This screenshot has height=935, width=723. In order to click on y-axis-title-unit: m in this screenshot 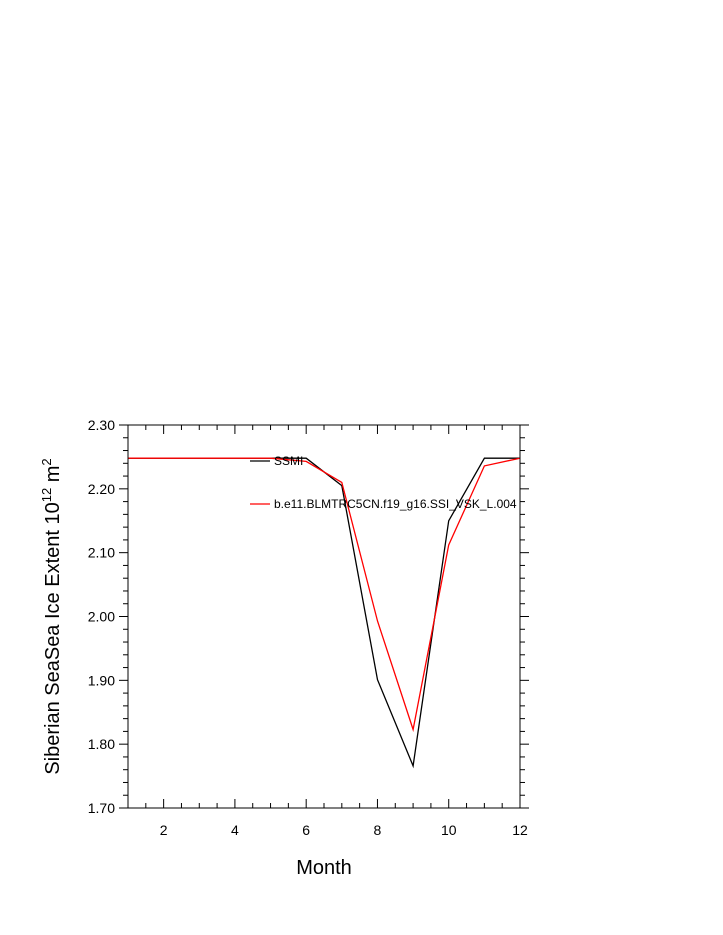, I will do `click(53, 474)`.